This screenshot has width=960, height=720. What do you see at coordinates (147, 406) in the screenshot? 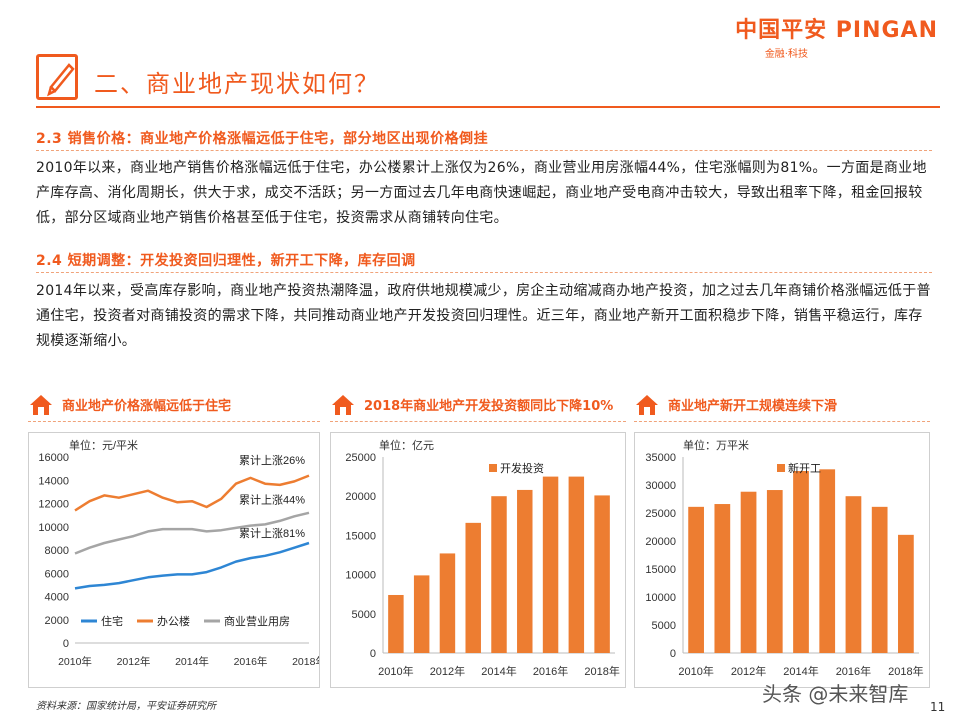
I see `panel-title: 商业地产价格涨幅远低于住宅` at bounding box center [147, 406].